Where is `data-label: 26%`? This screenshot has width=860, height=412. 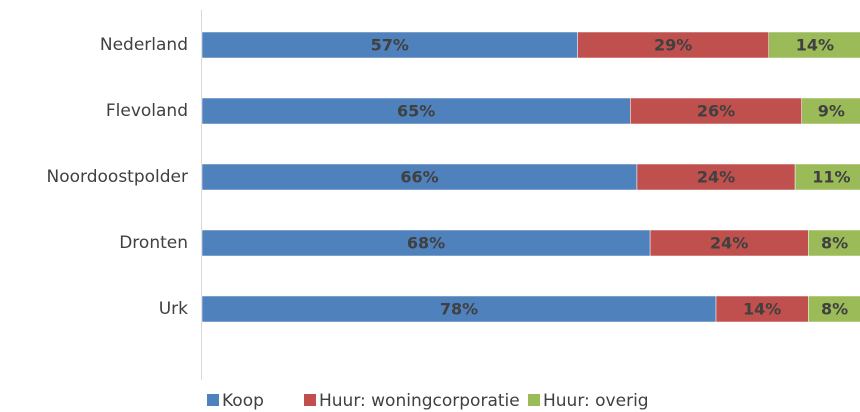 data-label: 26% is located at coordinates (716, 111).